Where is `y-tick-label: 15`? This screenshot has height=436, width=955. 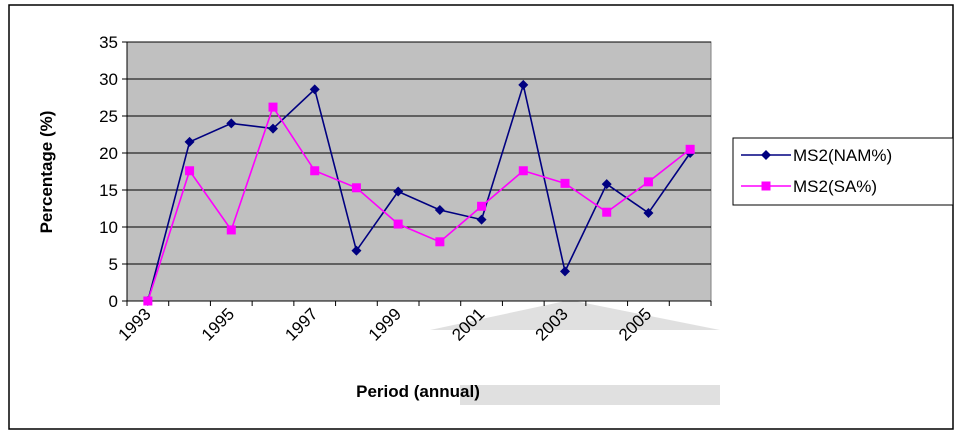 y-tick-label: 15 is located at coordinates (108, 190).